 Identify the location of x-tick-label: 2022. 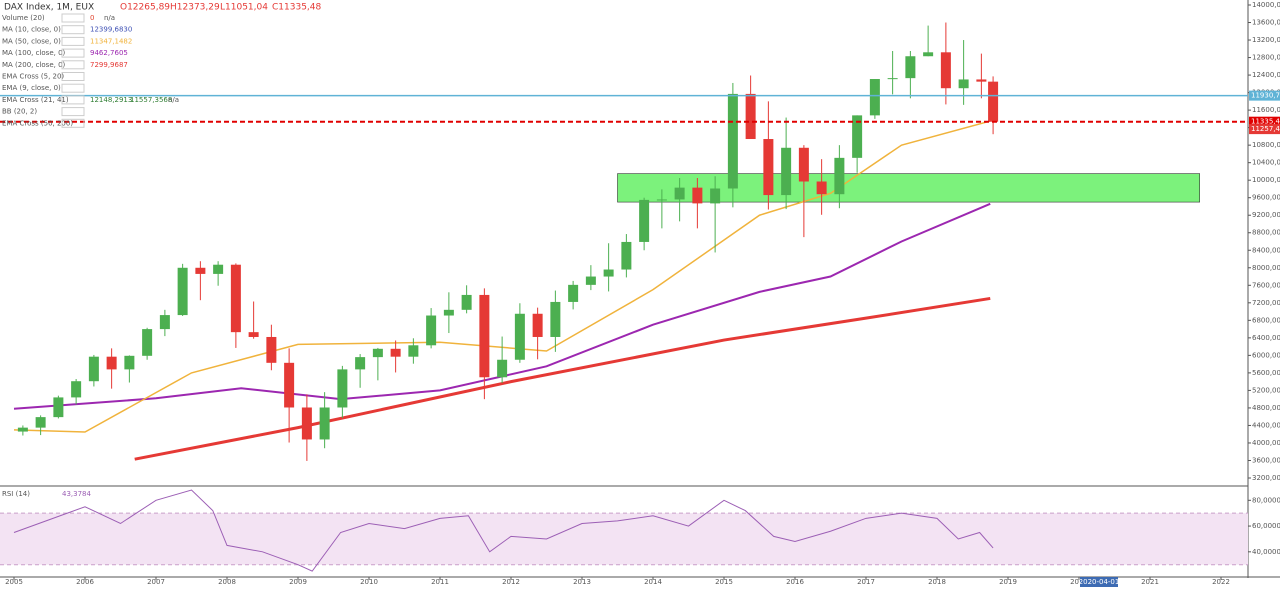
(1221, 582).